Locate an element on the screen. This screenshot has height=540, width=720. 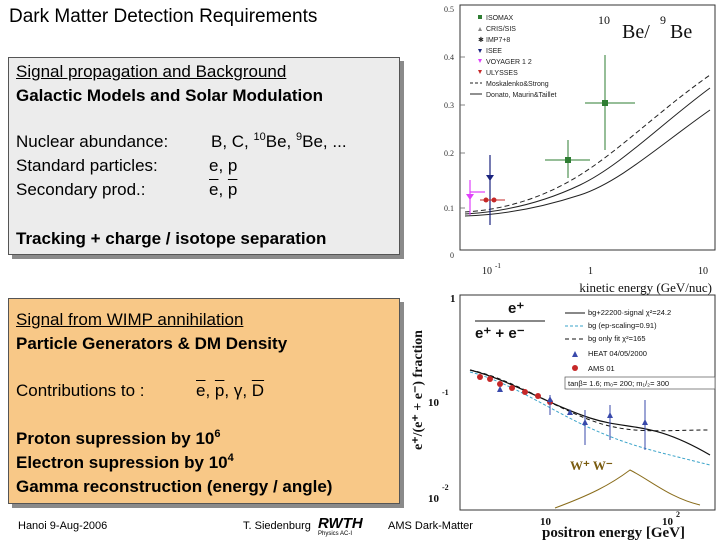
legend-cris: CRIS/SIS is located at coordinates (501, 29).